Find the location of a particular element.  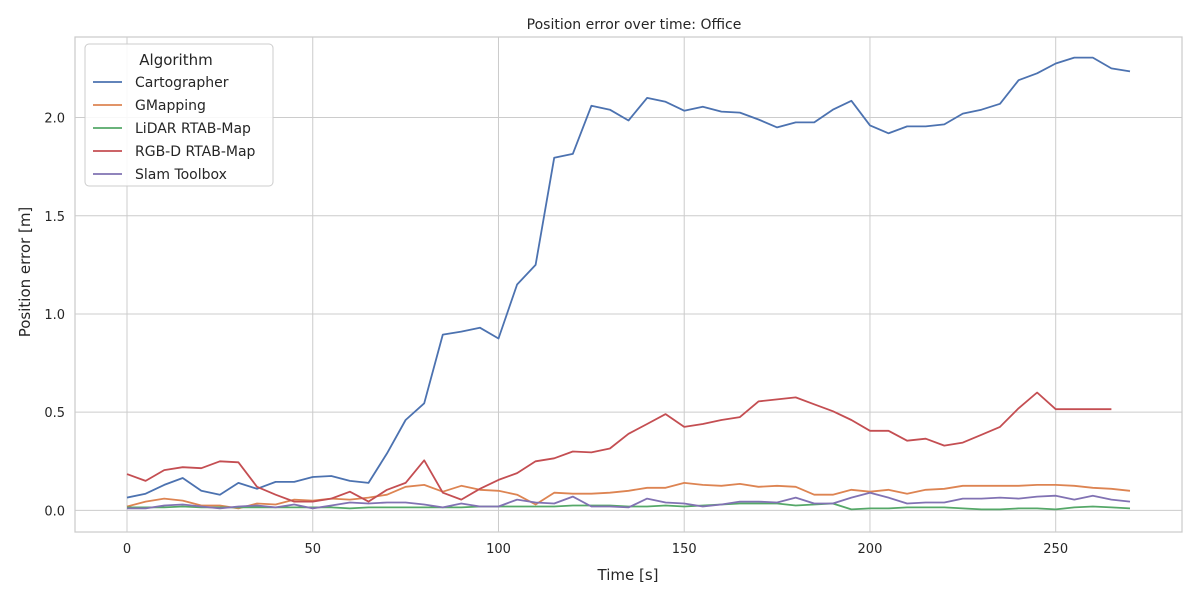

legend-box is located at coordinates (179, 115).